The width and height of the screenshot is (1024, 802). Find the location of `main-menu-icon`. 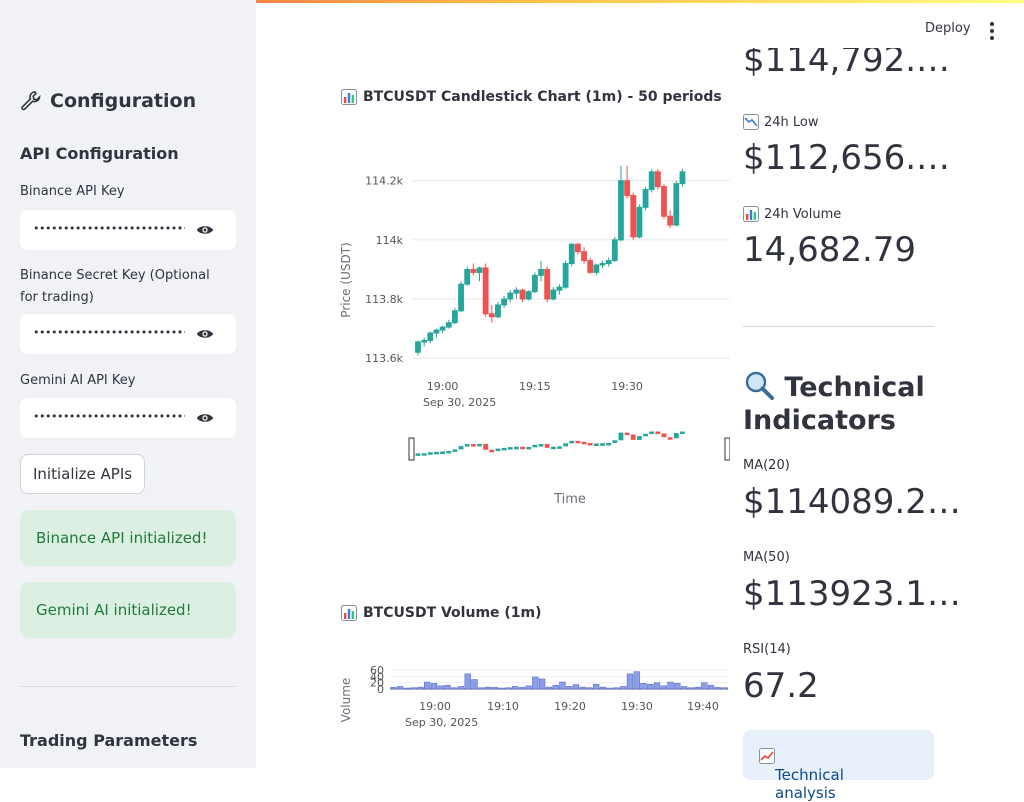

main-menu-icon is located at coordinates (992, 32).